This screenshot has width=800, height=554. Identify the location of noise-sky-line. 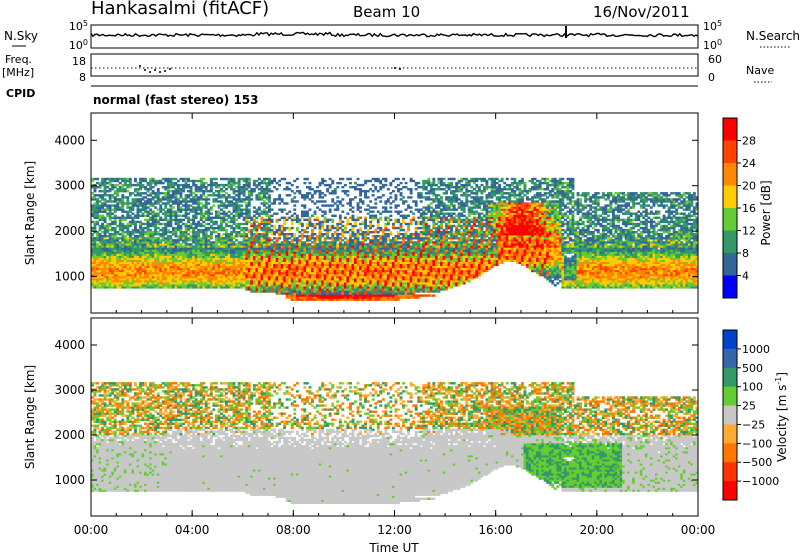
(394, 35).